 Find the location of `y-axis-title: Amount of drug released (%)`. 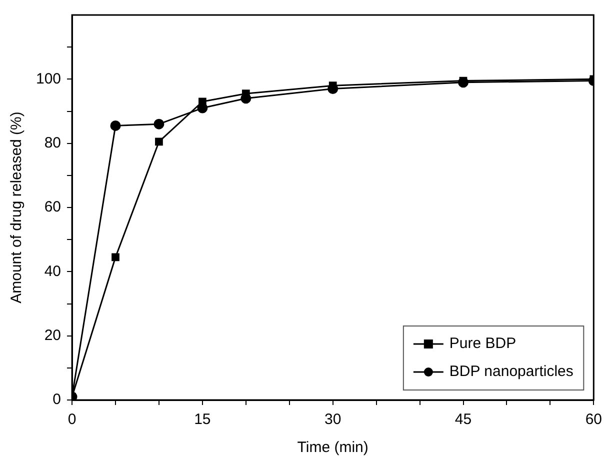

y-axis-title: Amount of drug released (%) is located at coordinates (17, 208).